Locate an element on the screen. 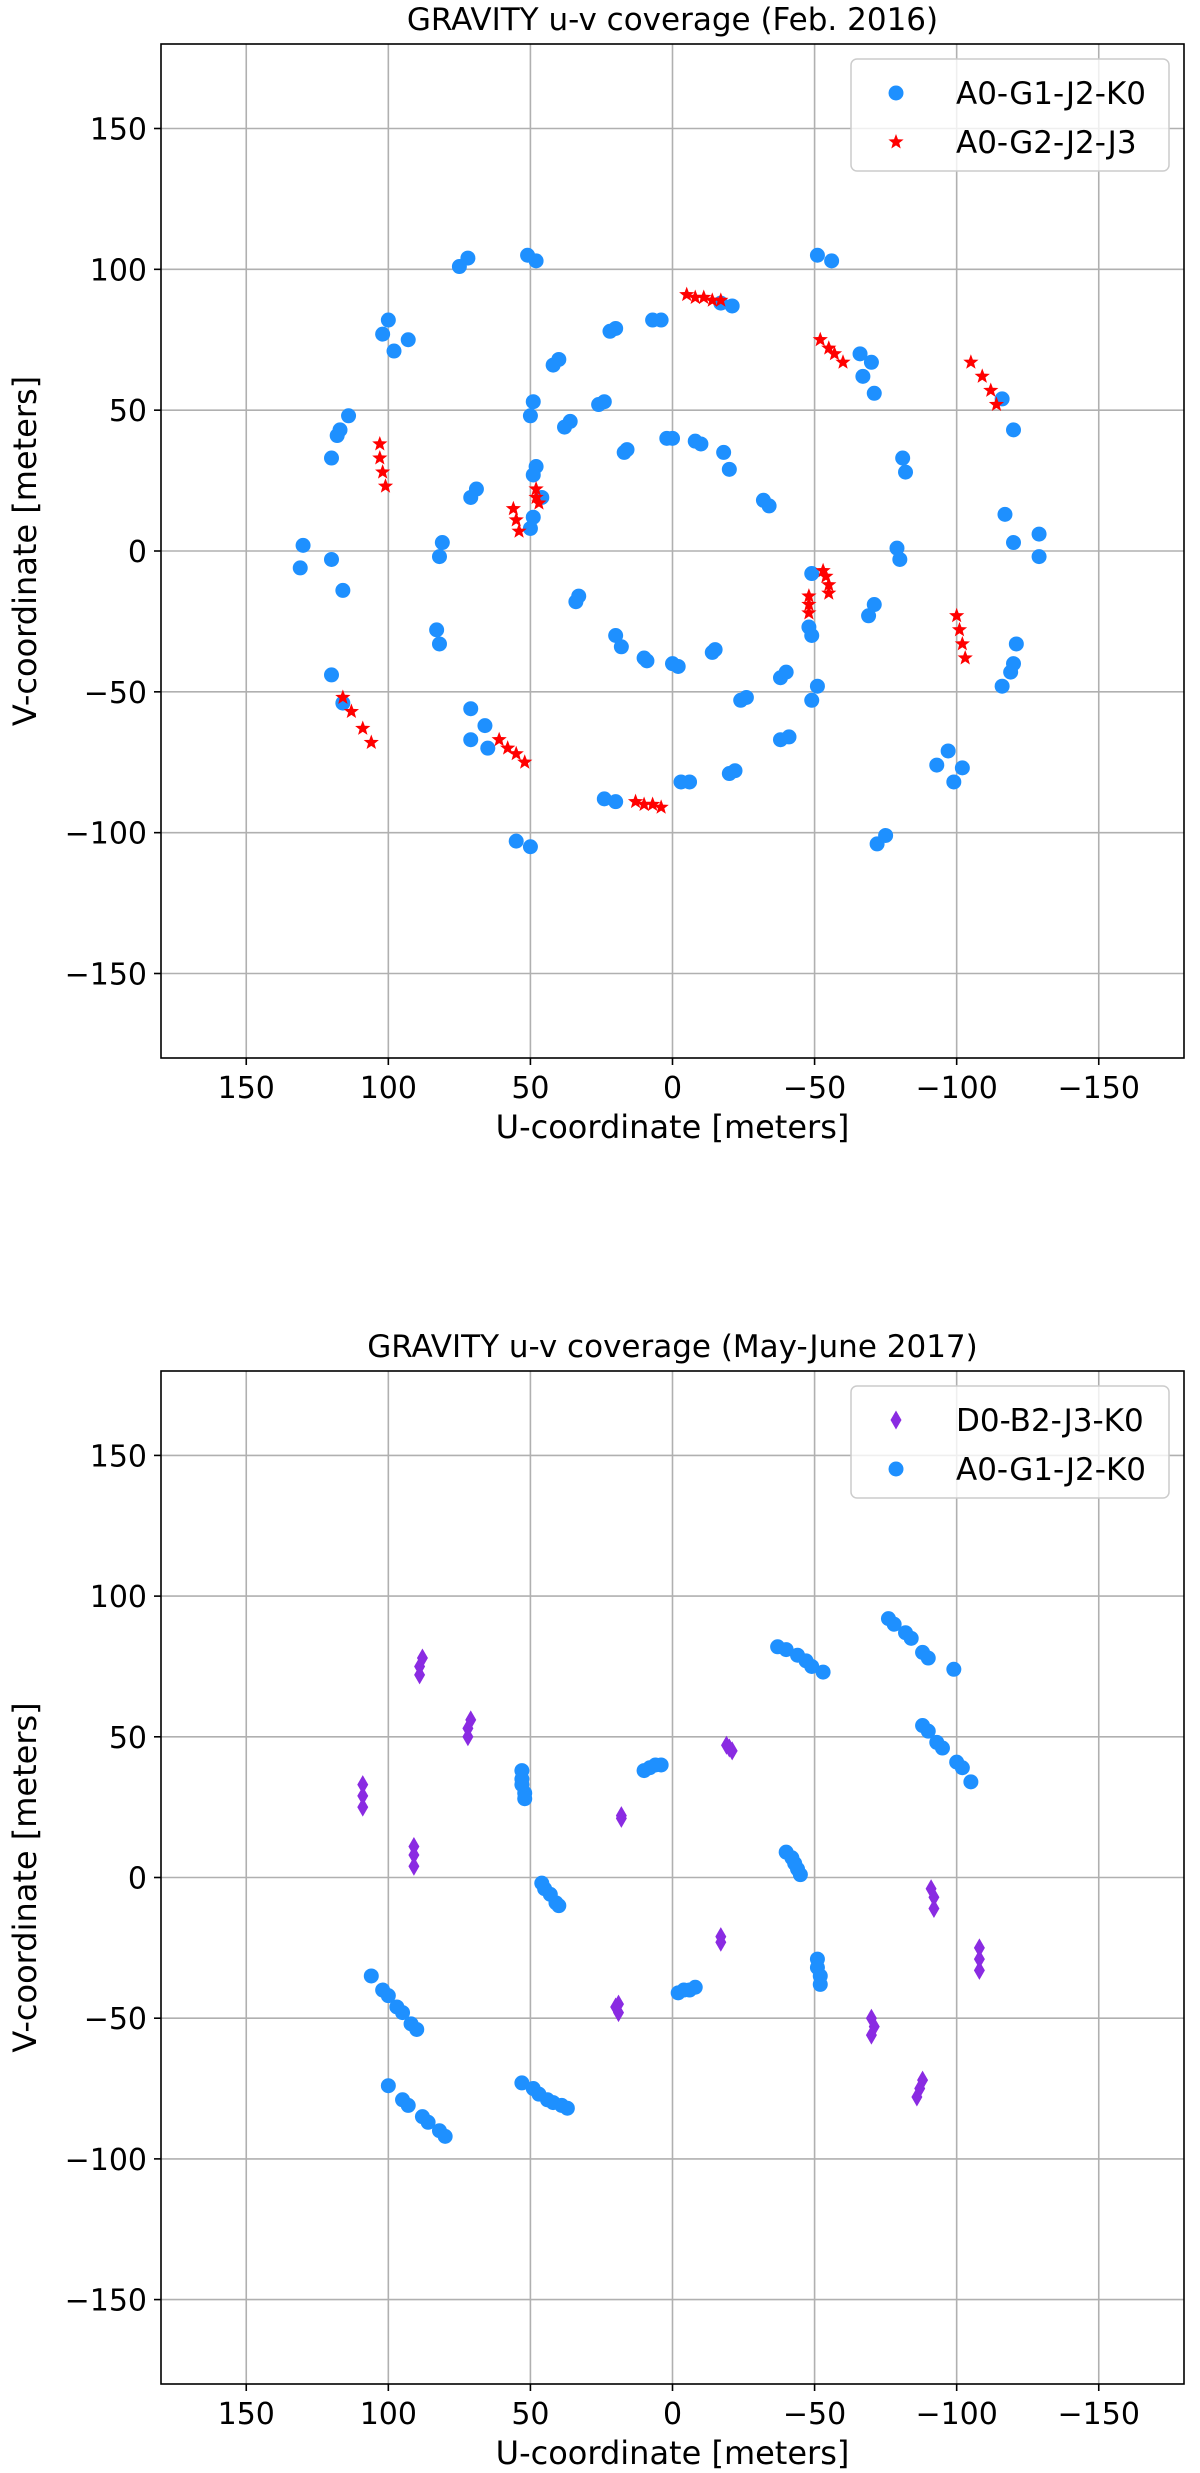  legend-label: D0-B2-J3-K0 is located at coordinates (1050, 1421).